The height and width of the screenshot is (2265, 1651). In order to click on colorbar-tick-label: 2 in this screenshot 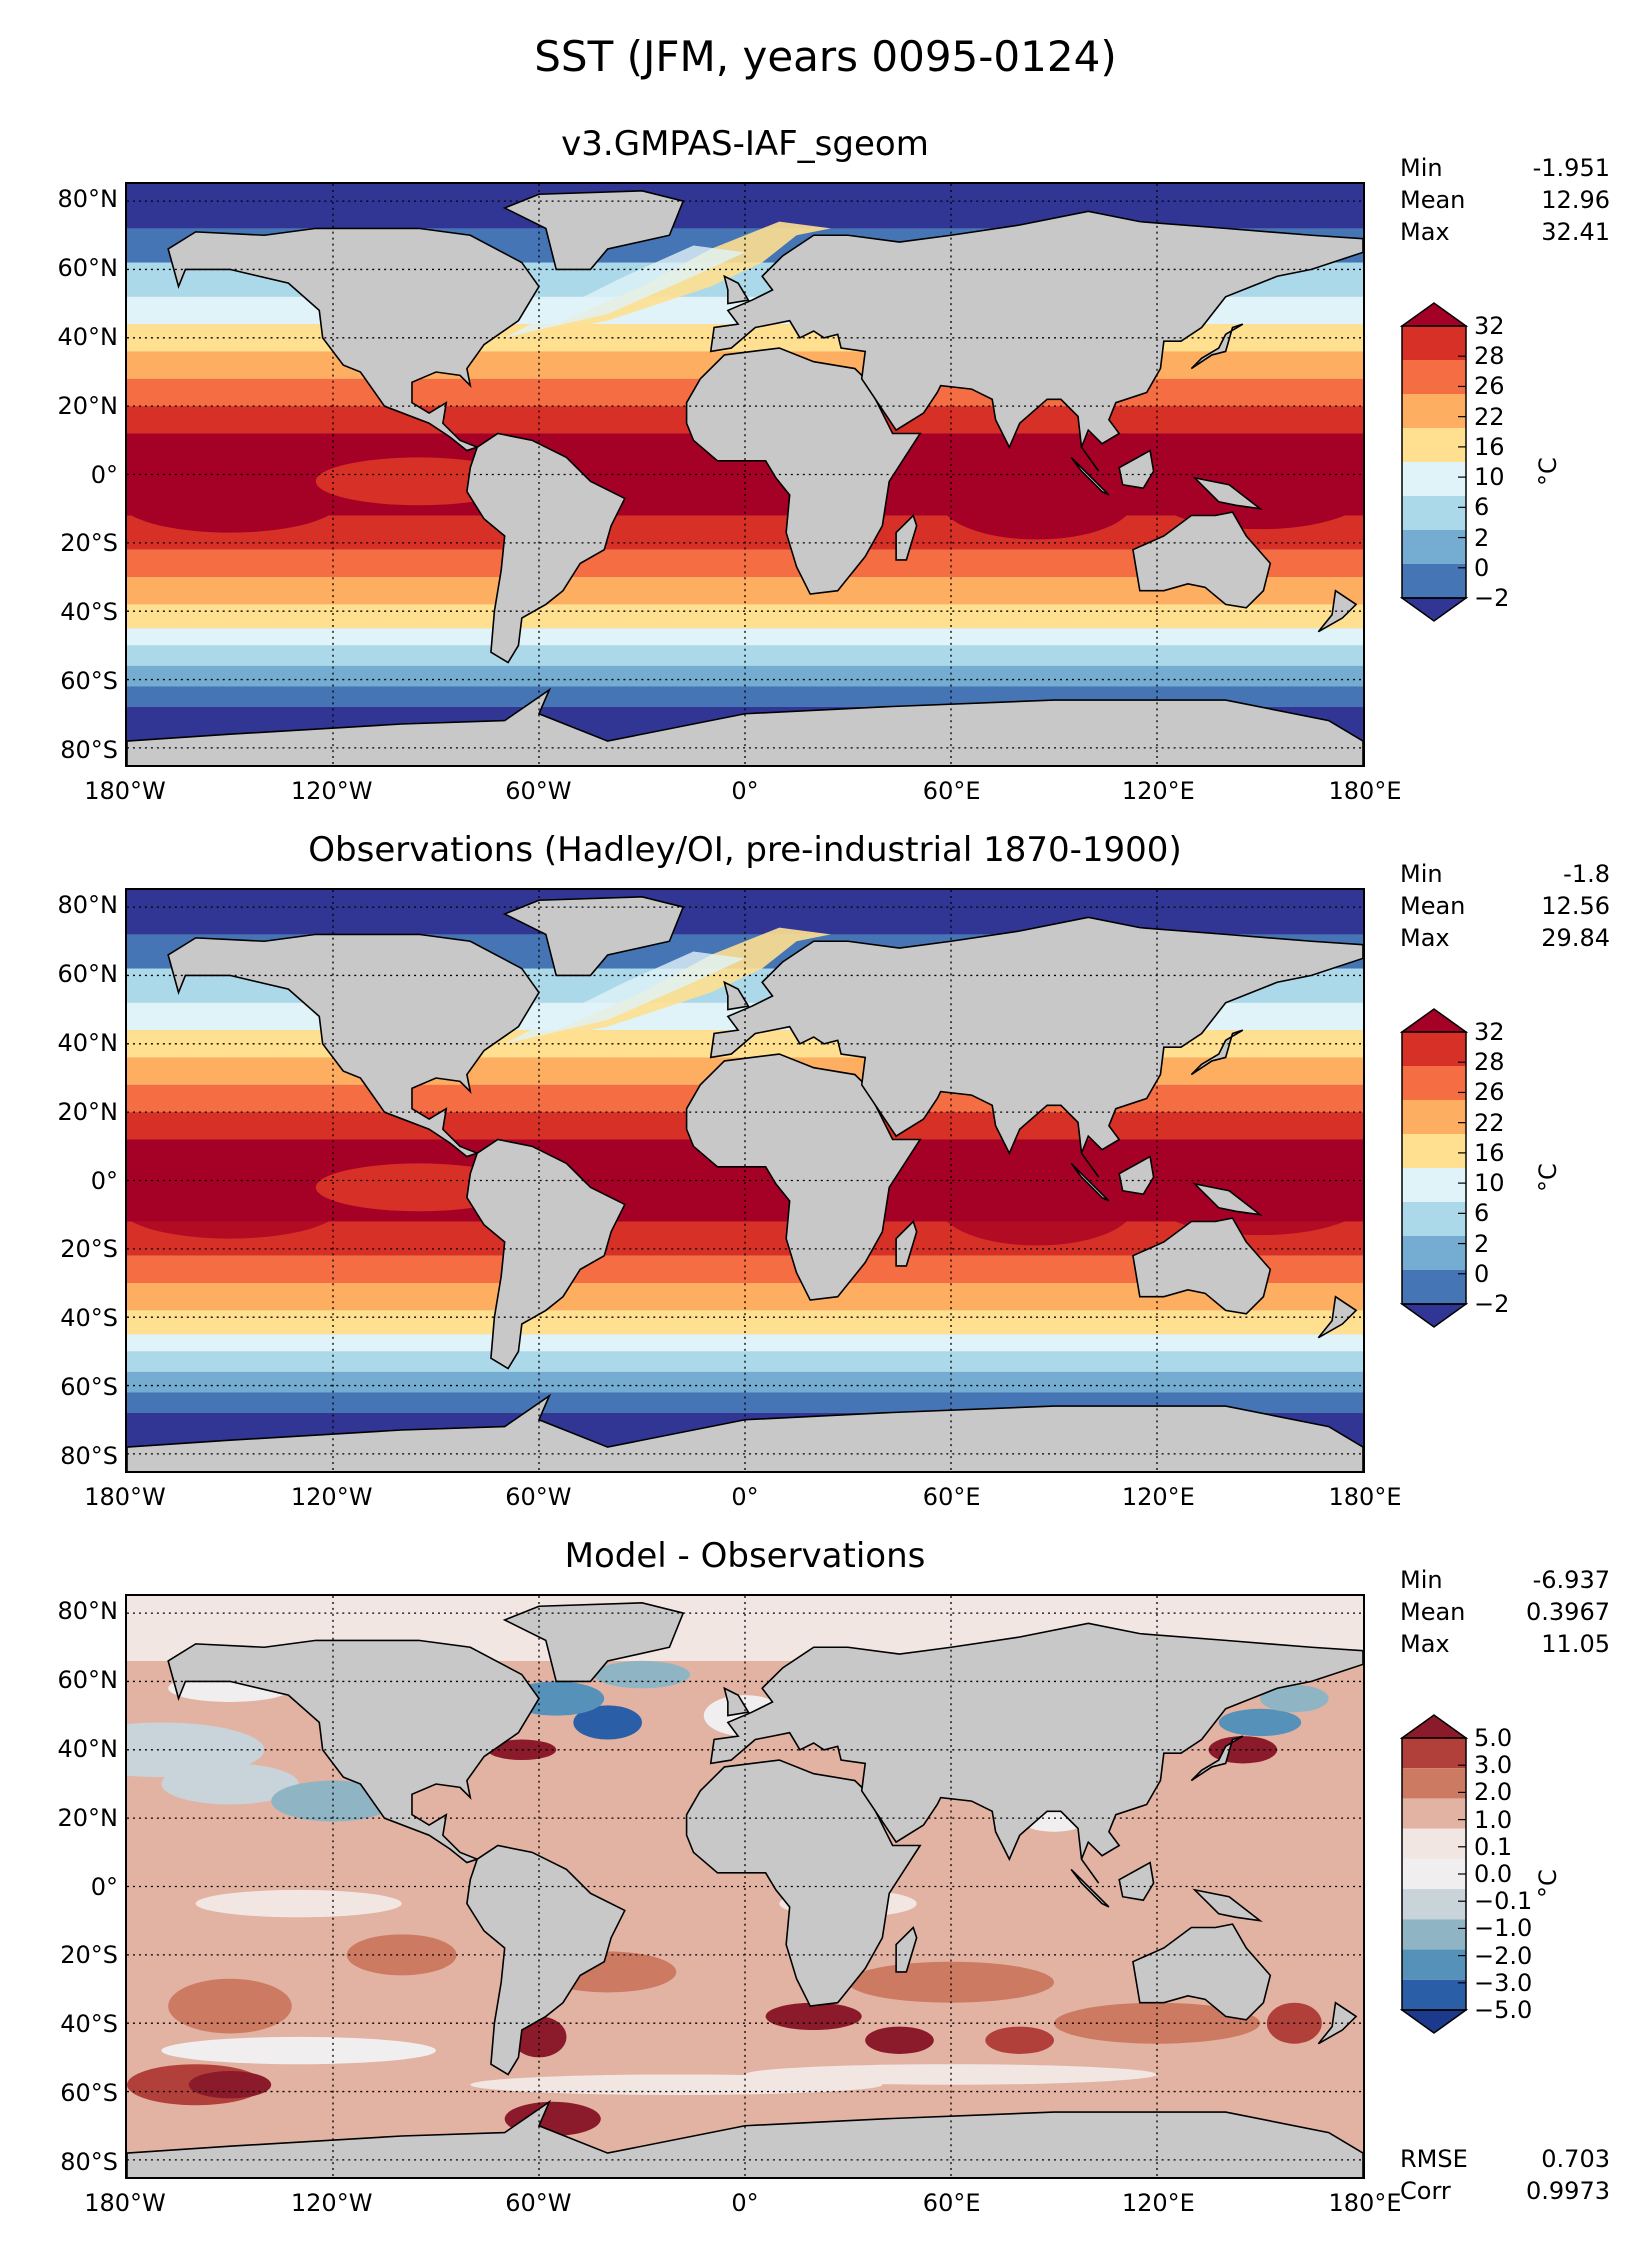, I will do `click(1482, 1243)`.